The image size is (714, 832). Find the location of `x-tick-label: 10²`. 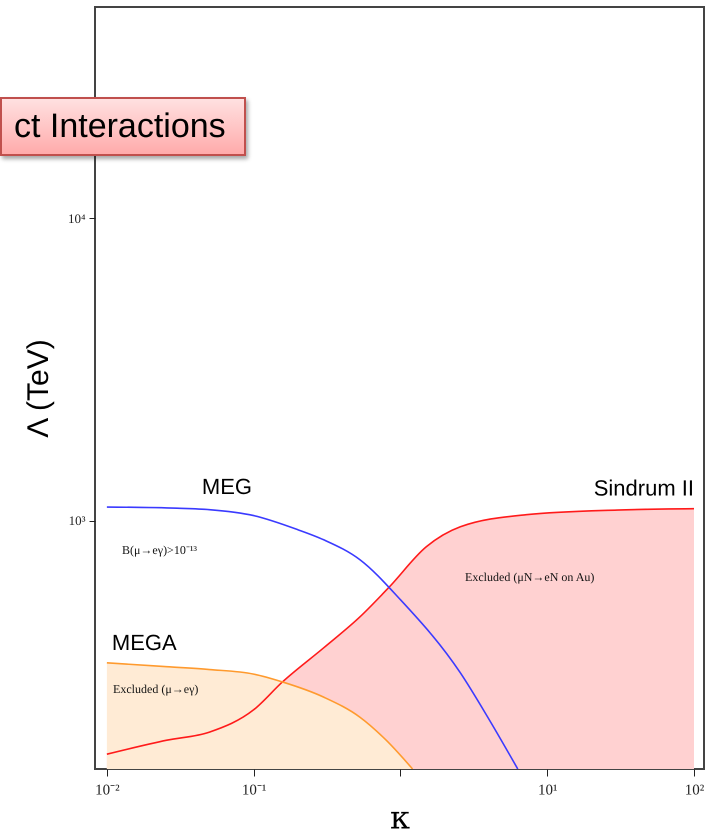

x-tick-label: 10² is located at coordinates (694, 790).